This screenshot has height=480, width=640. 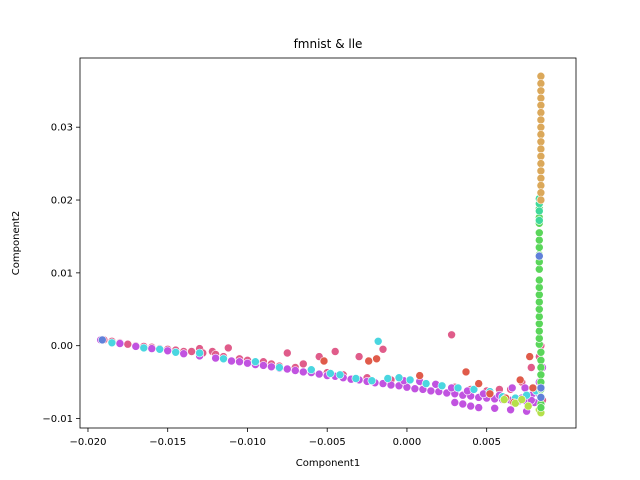 What do you see at coordinates (407, 442) in the screenshot?
I see `x-tick-label: 0.000` at bounding box center [407, 442].